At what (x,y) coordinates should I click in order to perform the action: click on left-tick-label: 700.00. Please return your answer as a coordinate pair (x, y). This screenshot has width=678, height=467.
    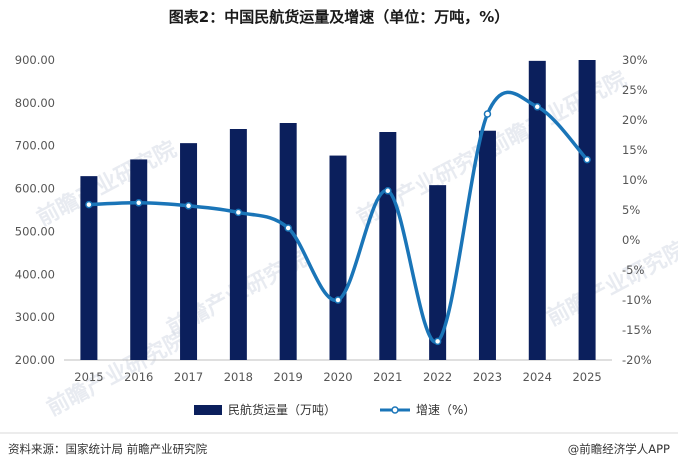
    Looking at the image, I should click on (35, 146).